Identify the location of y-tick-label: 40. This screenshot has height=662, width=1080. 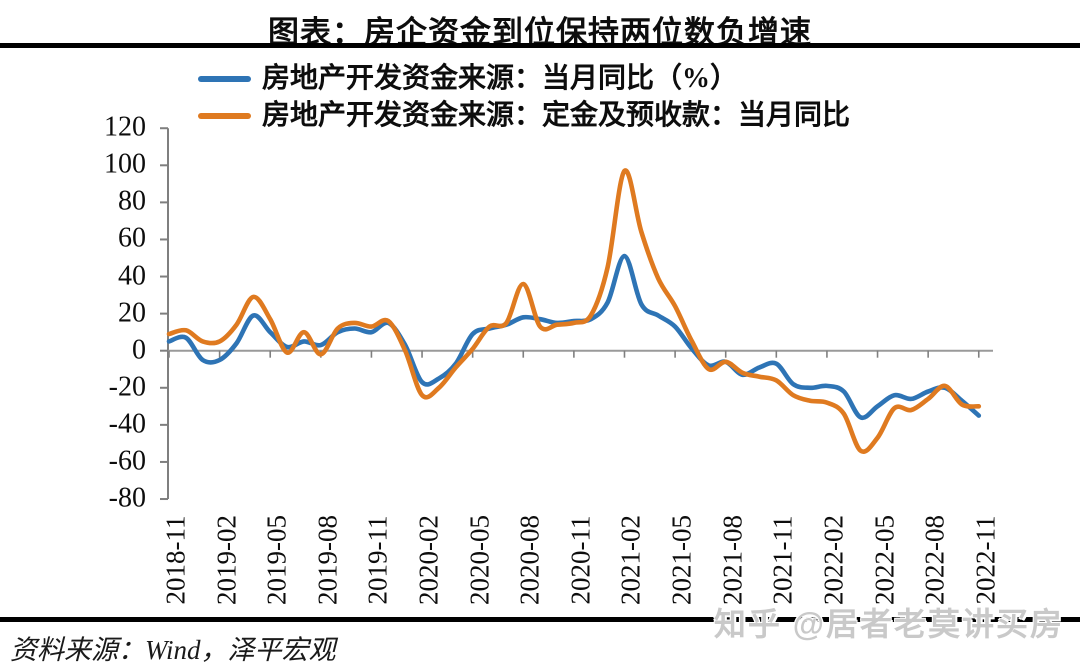
(132, 275).